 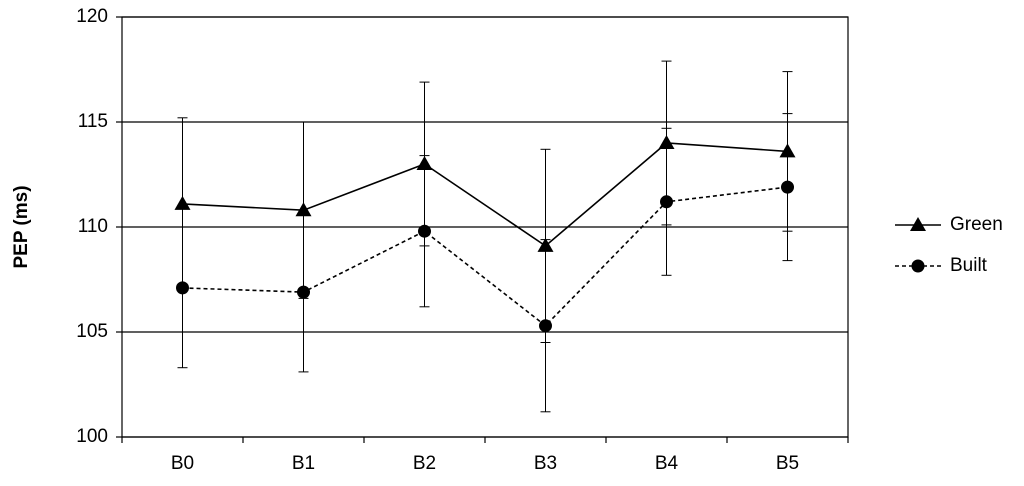 What do you see at coordinates (303, 463) in the screenshot?
I see `x-tick-label: B1` at bounding box center [303, 463].